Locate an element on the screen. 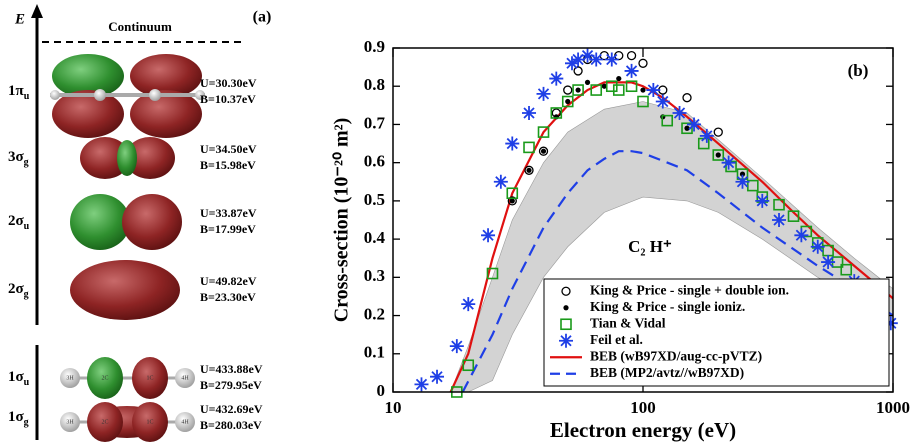 Image resolution: width=920 pixels, height=445 pixels. atom-label: 2C is located at coordinates (104, 422).